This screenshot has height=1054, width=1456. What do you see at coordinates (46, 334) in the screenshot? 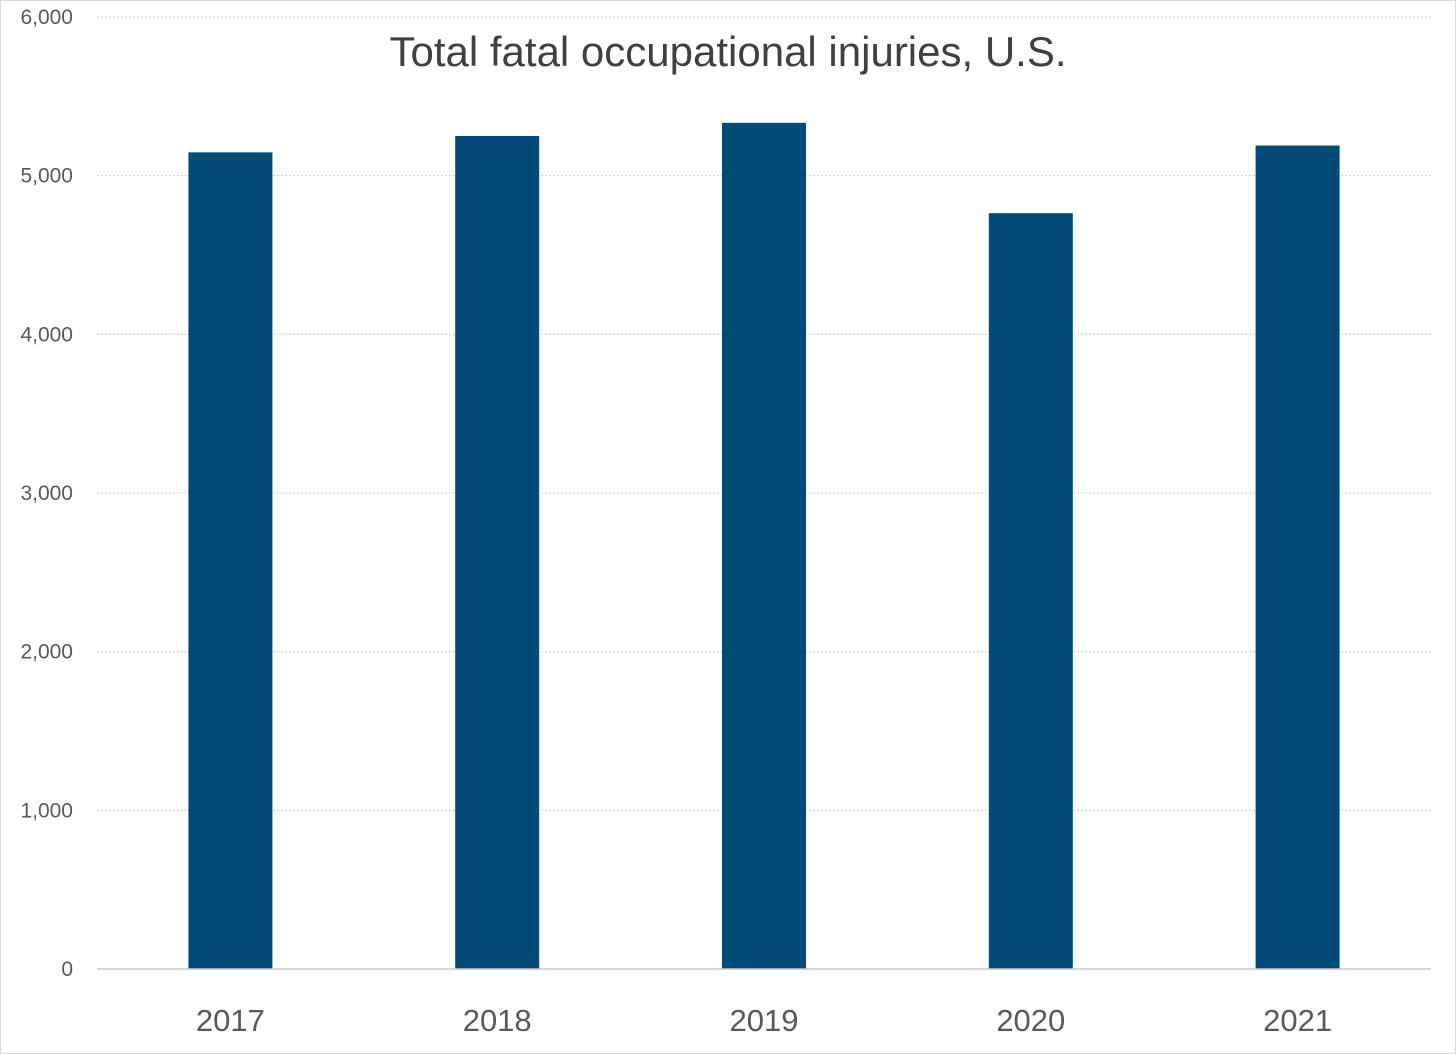
I see `y-tick-label: 4,000` at bounding box center [46, 334].